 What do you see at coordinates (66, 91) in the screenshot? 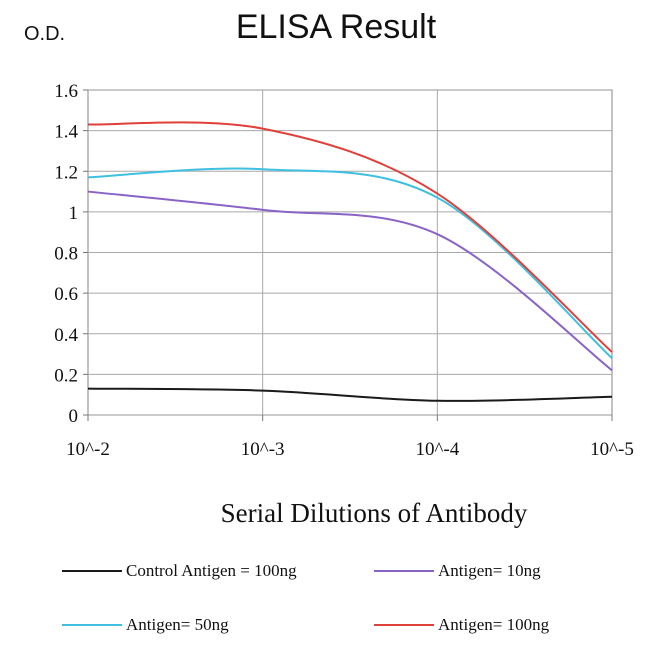
I see `y-tick-label-8: 1.6` at bounding box center [66, 91].